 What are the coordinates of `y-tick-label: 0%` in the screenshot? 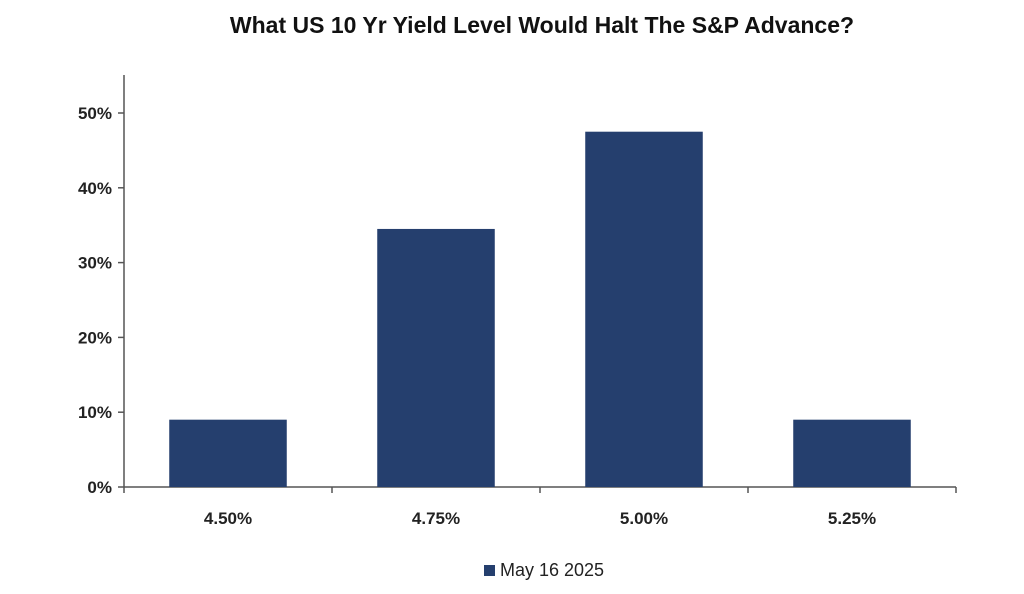 It's located at (99, 487).